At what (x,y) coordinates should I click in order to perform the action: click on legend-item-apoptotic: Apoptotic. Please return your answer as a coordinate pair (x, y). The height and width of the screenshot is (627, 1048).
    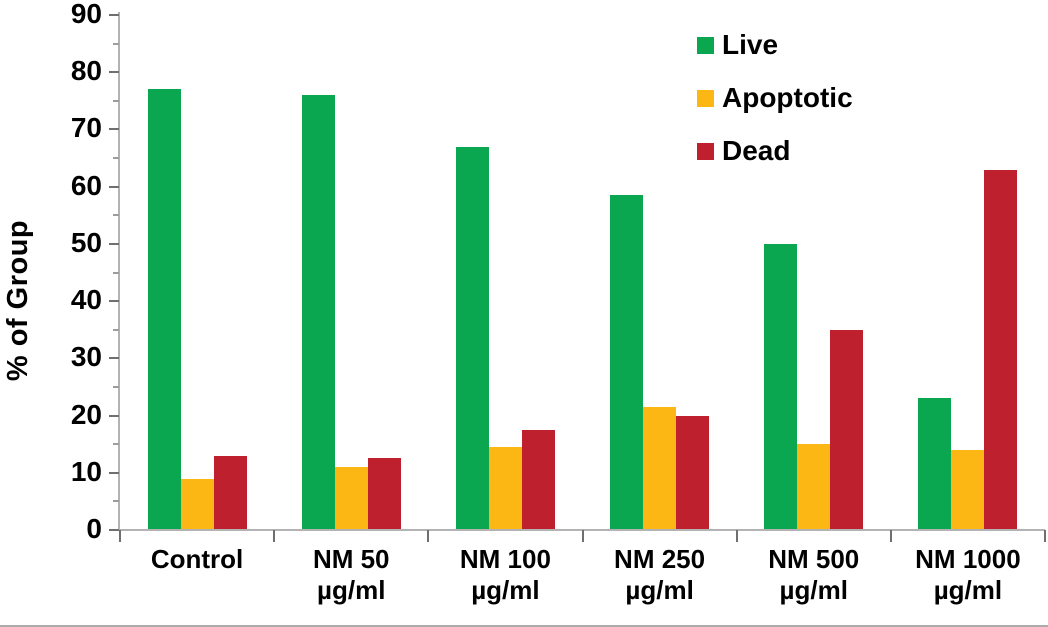
    Looking at the image, I should click on (775, 98).